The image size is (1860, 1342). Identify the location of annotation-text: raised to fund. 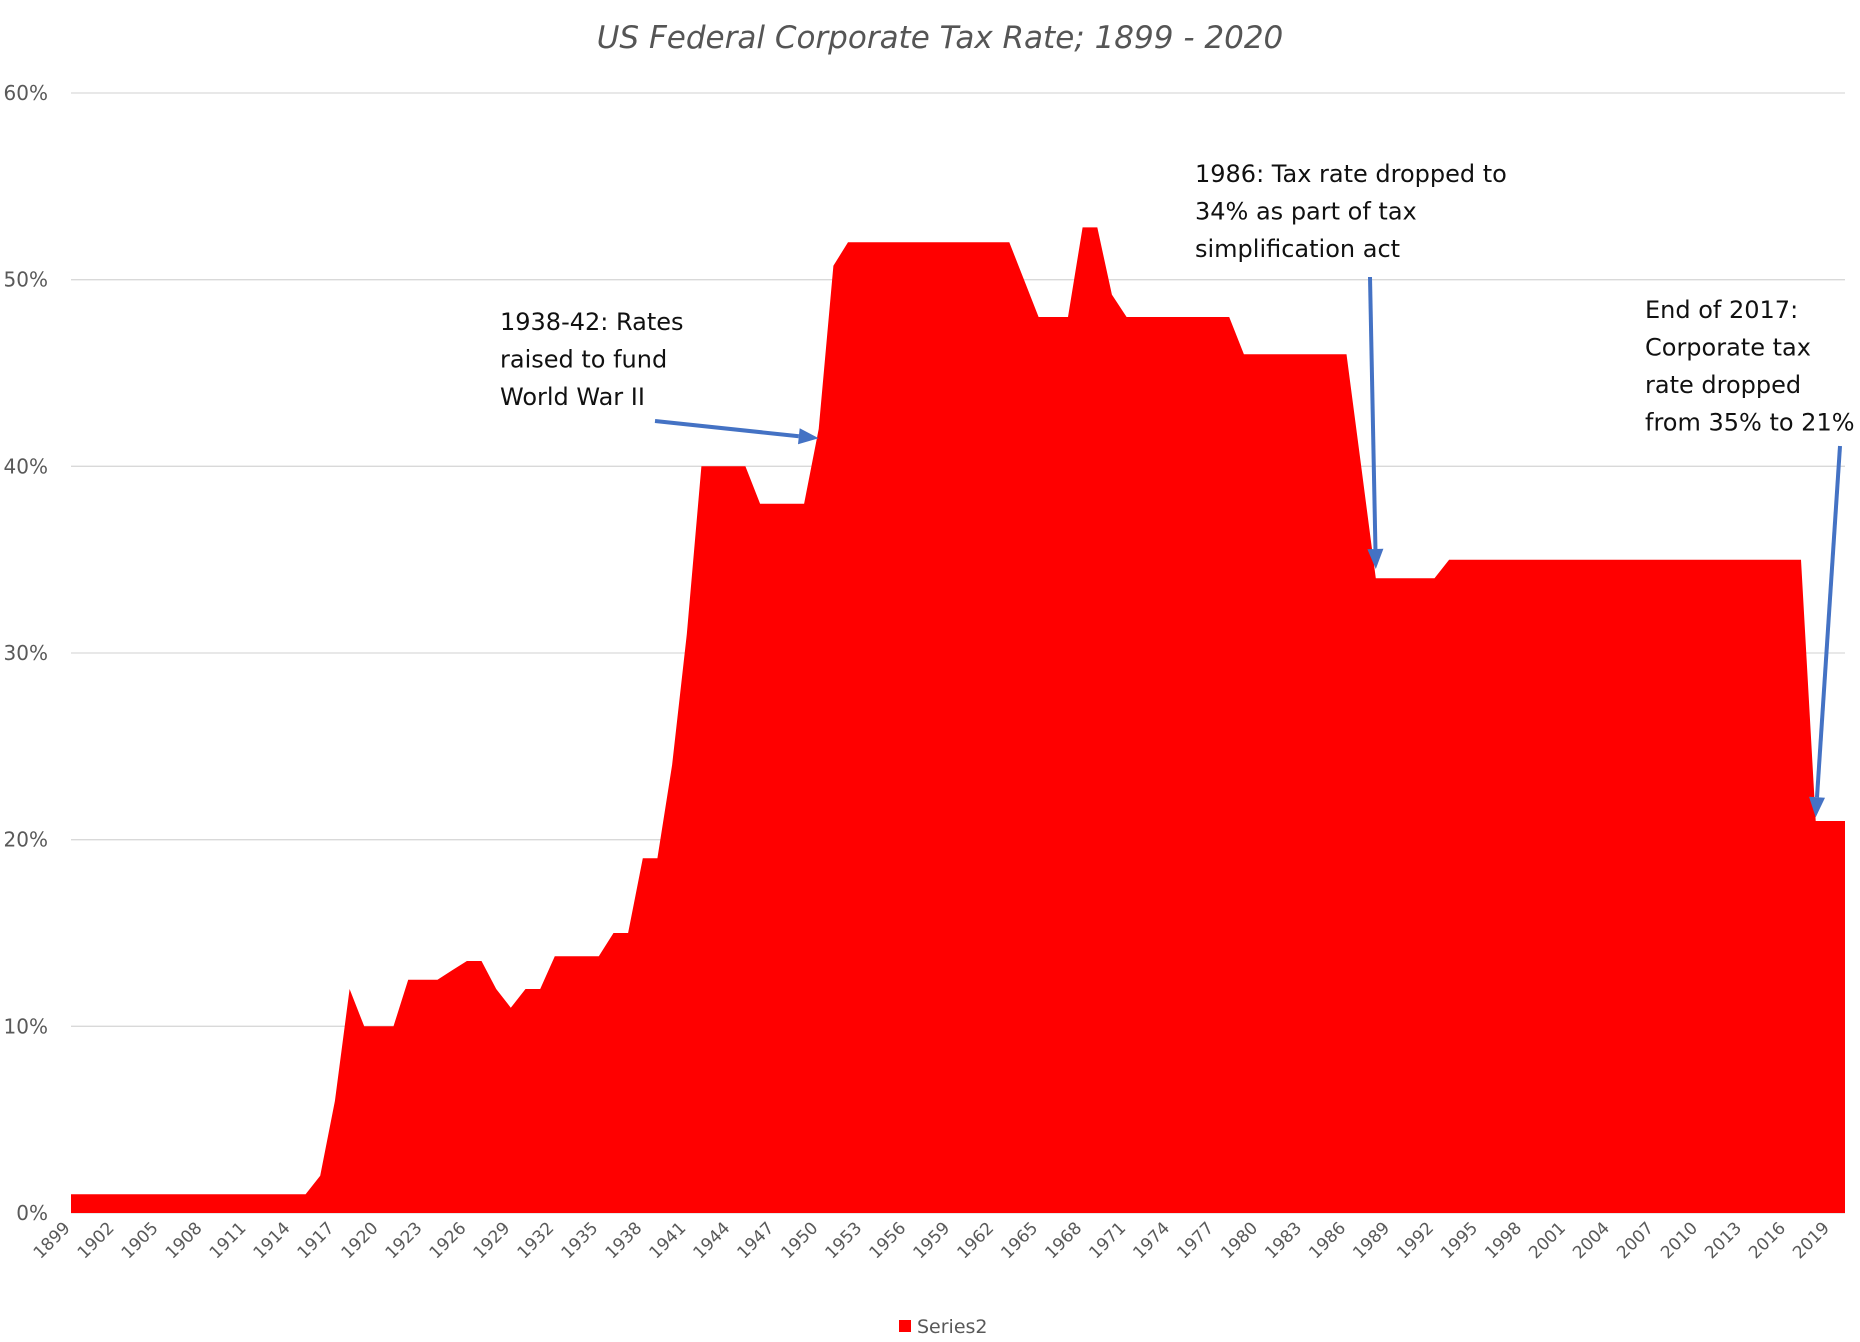
(583, 360).